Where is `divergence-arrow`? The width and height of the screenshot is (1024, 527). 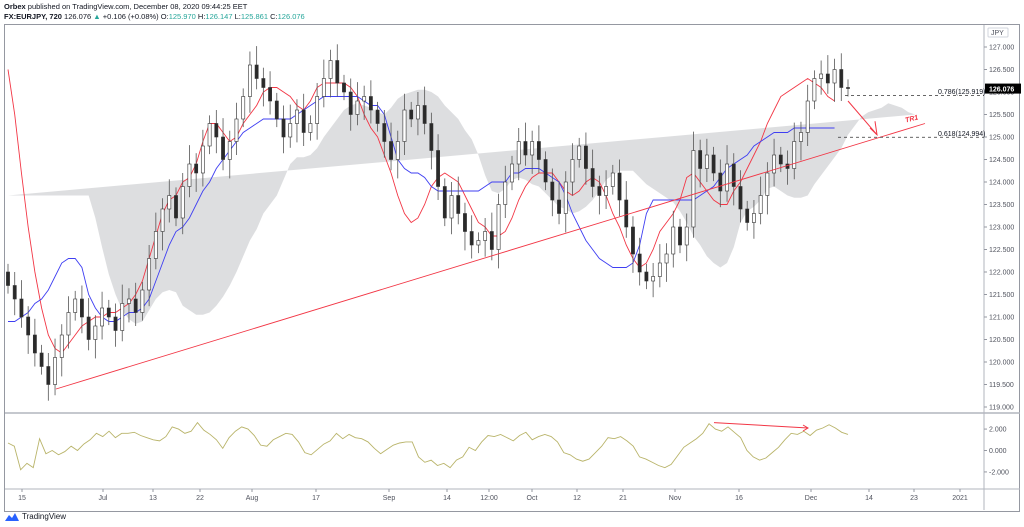 divergence-arrow is located at coordinates (761, 425).